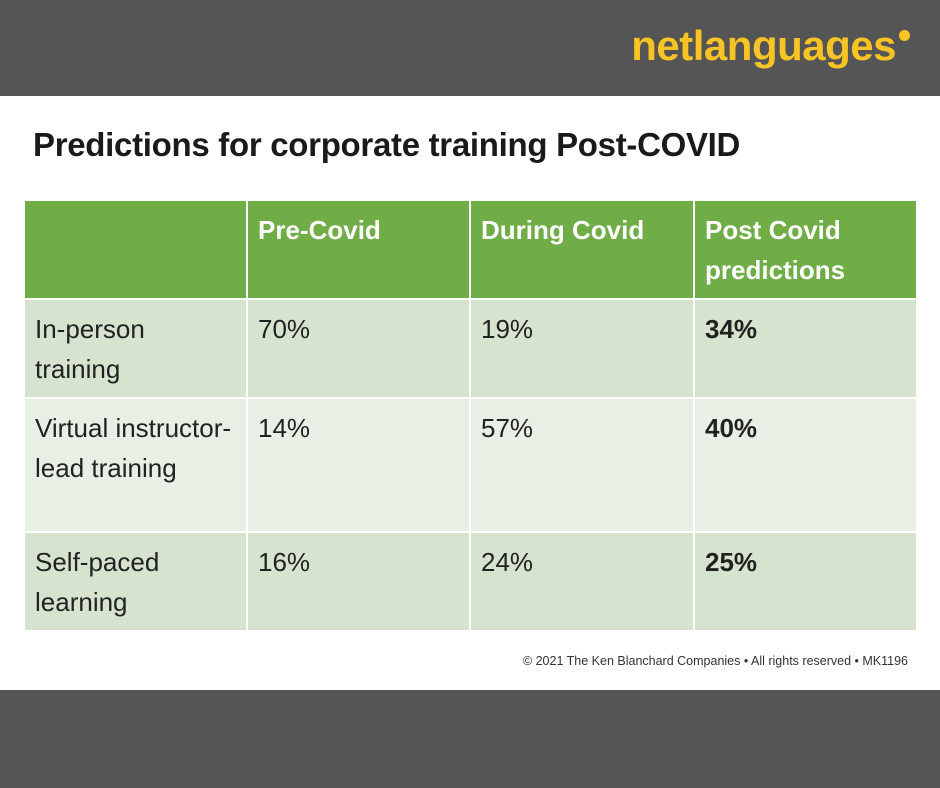 Image resolution: width=940 pixels, height=788 pixels. I want to click on cell: 16%, so click(358, 581).